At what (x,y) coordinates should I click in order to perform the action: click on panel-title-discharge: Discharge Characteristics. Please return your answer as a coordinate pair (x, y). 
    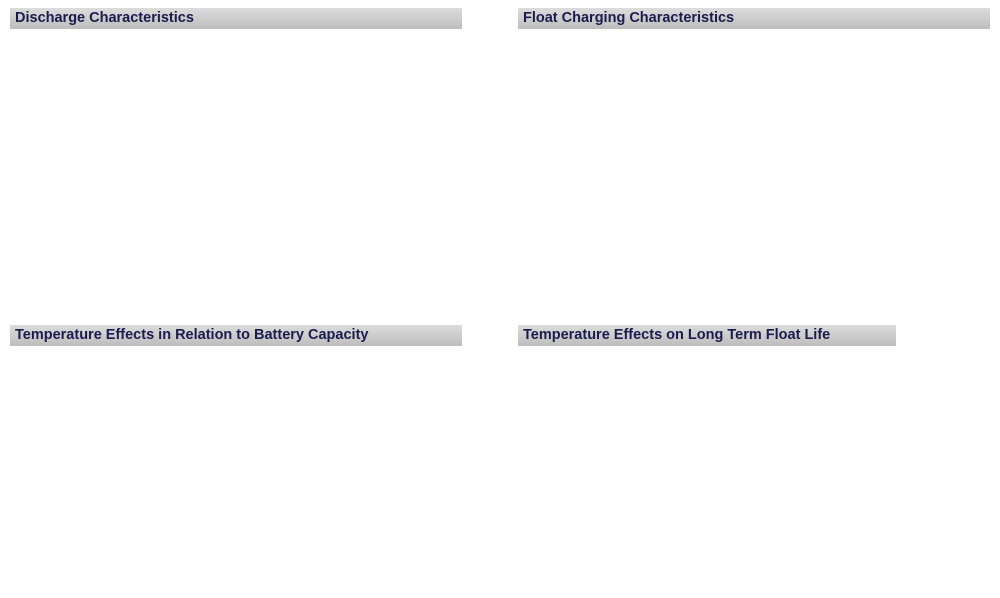
    Looking at the image, I should click on (236, 18).